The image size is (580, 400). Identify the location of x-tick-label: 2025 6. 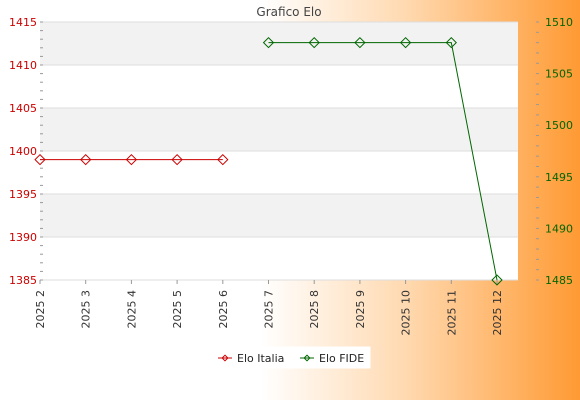
(223, 309).